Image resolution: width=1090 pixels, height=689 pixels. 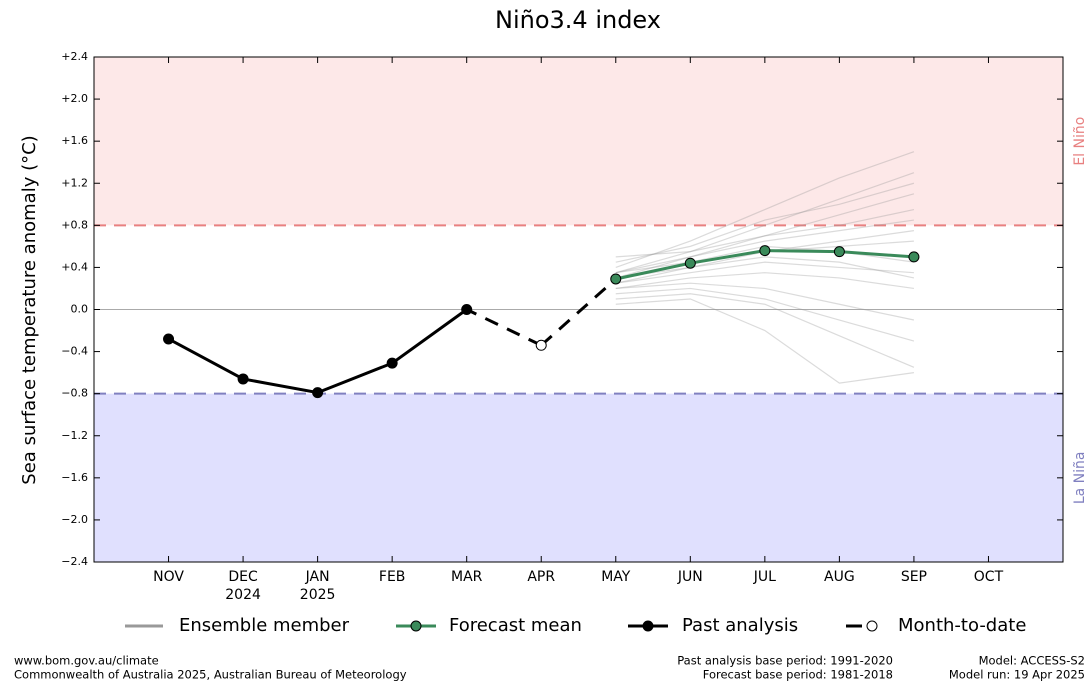 What do you see at coordinates (74, 98) in the screenshot?
I see `y-tick-label: +2.0` at bounding box center [74, 98].